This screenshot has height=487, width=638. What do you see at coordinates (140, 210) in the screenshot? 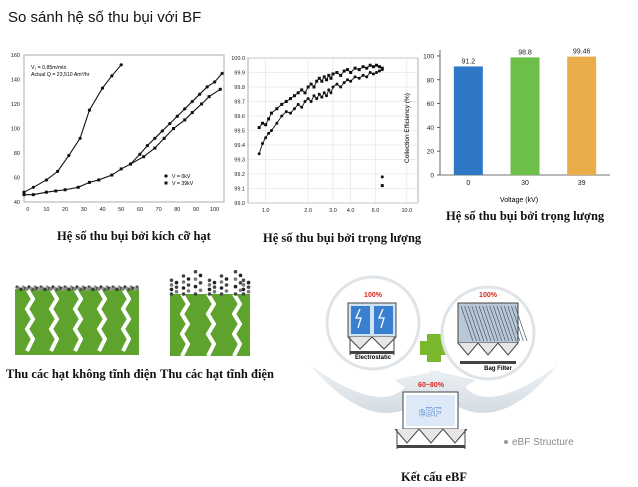
I see `x-tick-label: 60` at bounding box center [140, 210].